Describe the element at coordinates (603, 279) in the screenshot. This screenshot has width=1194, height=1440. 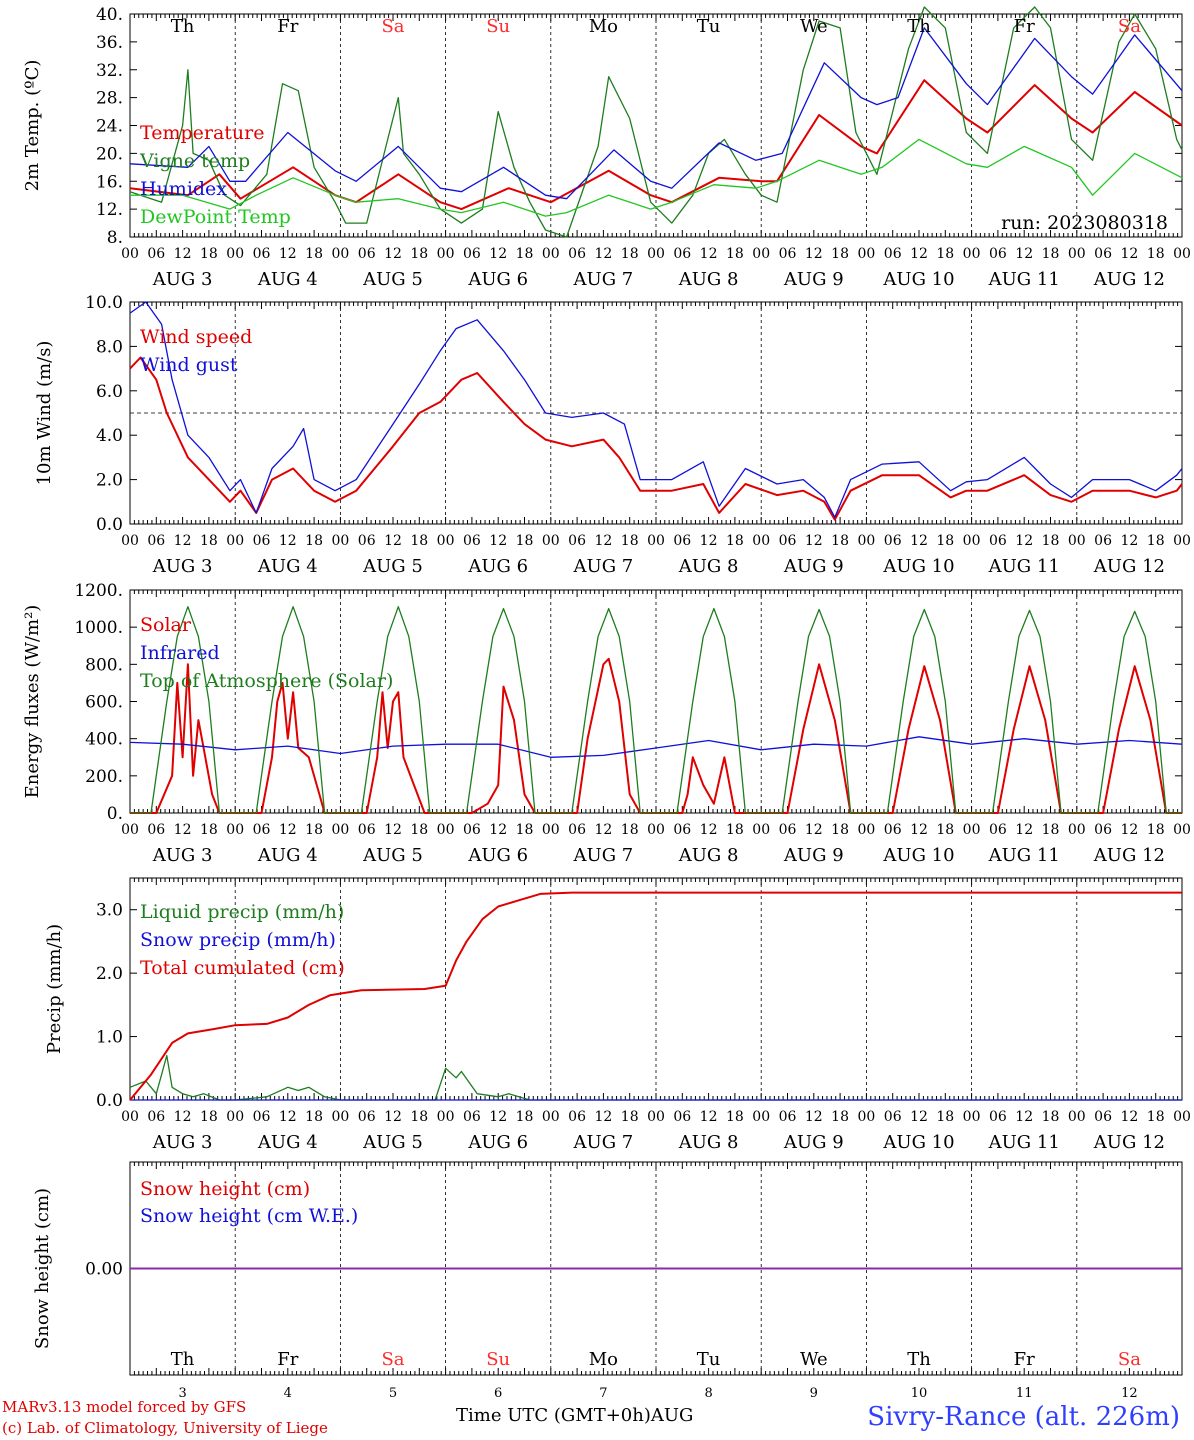
I see `date-label: AUG 7` at that location.